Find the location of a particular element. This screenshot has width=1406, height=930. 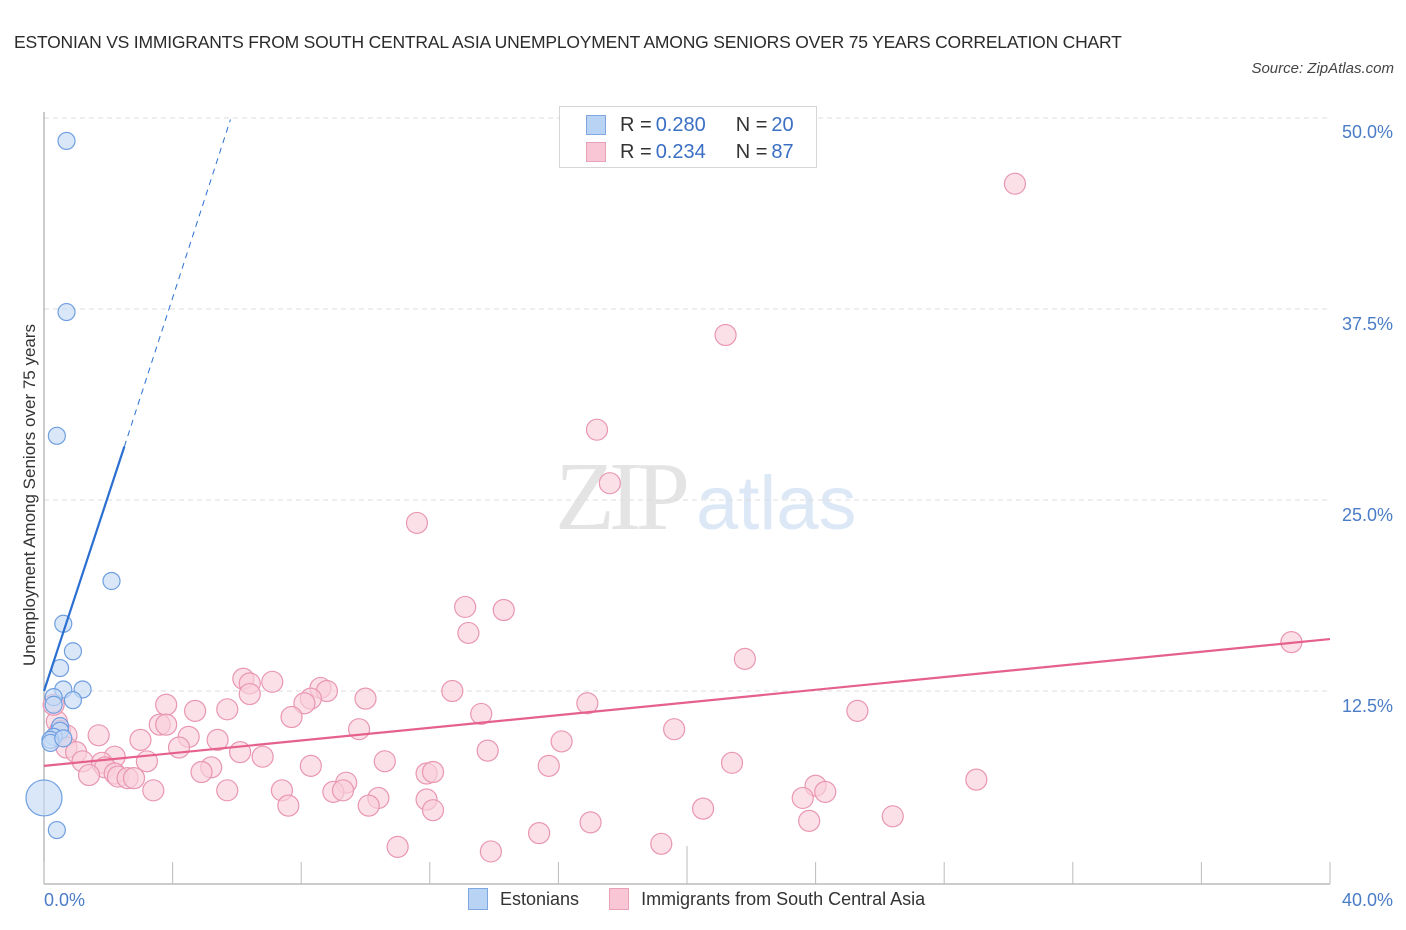

legend-item-estonians: Estonians is located at coordinates (523, 899).